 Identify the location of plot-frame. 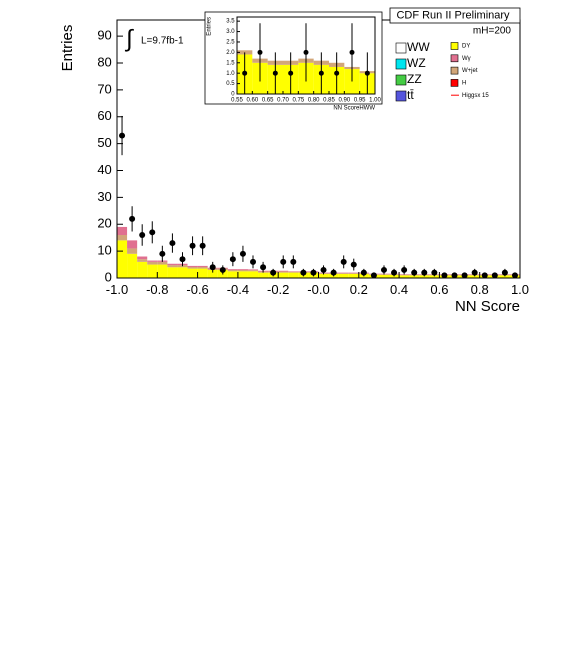
(306, 55).